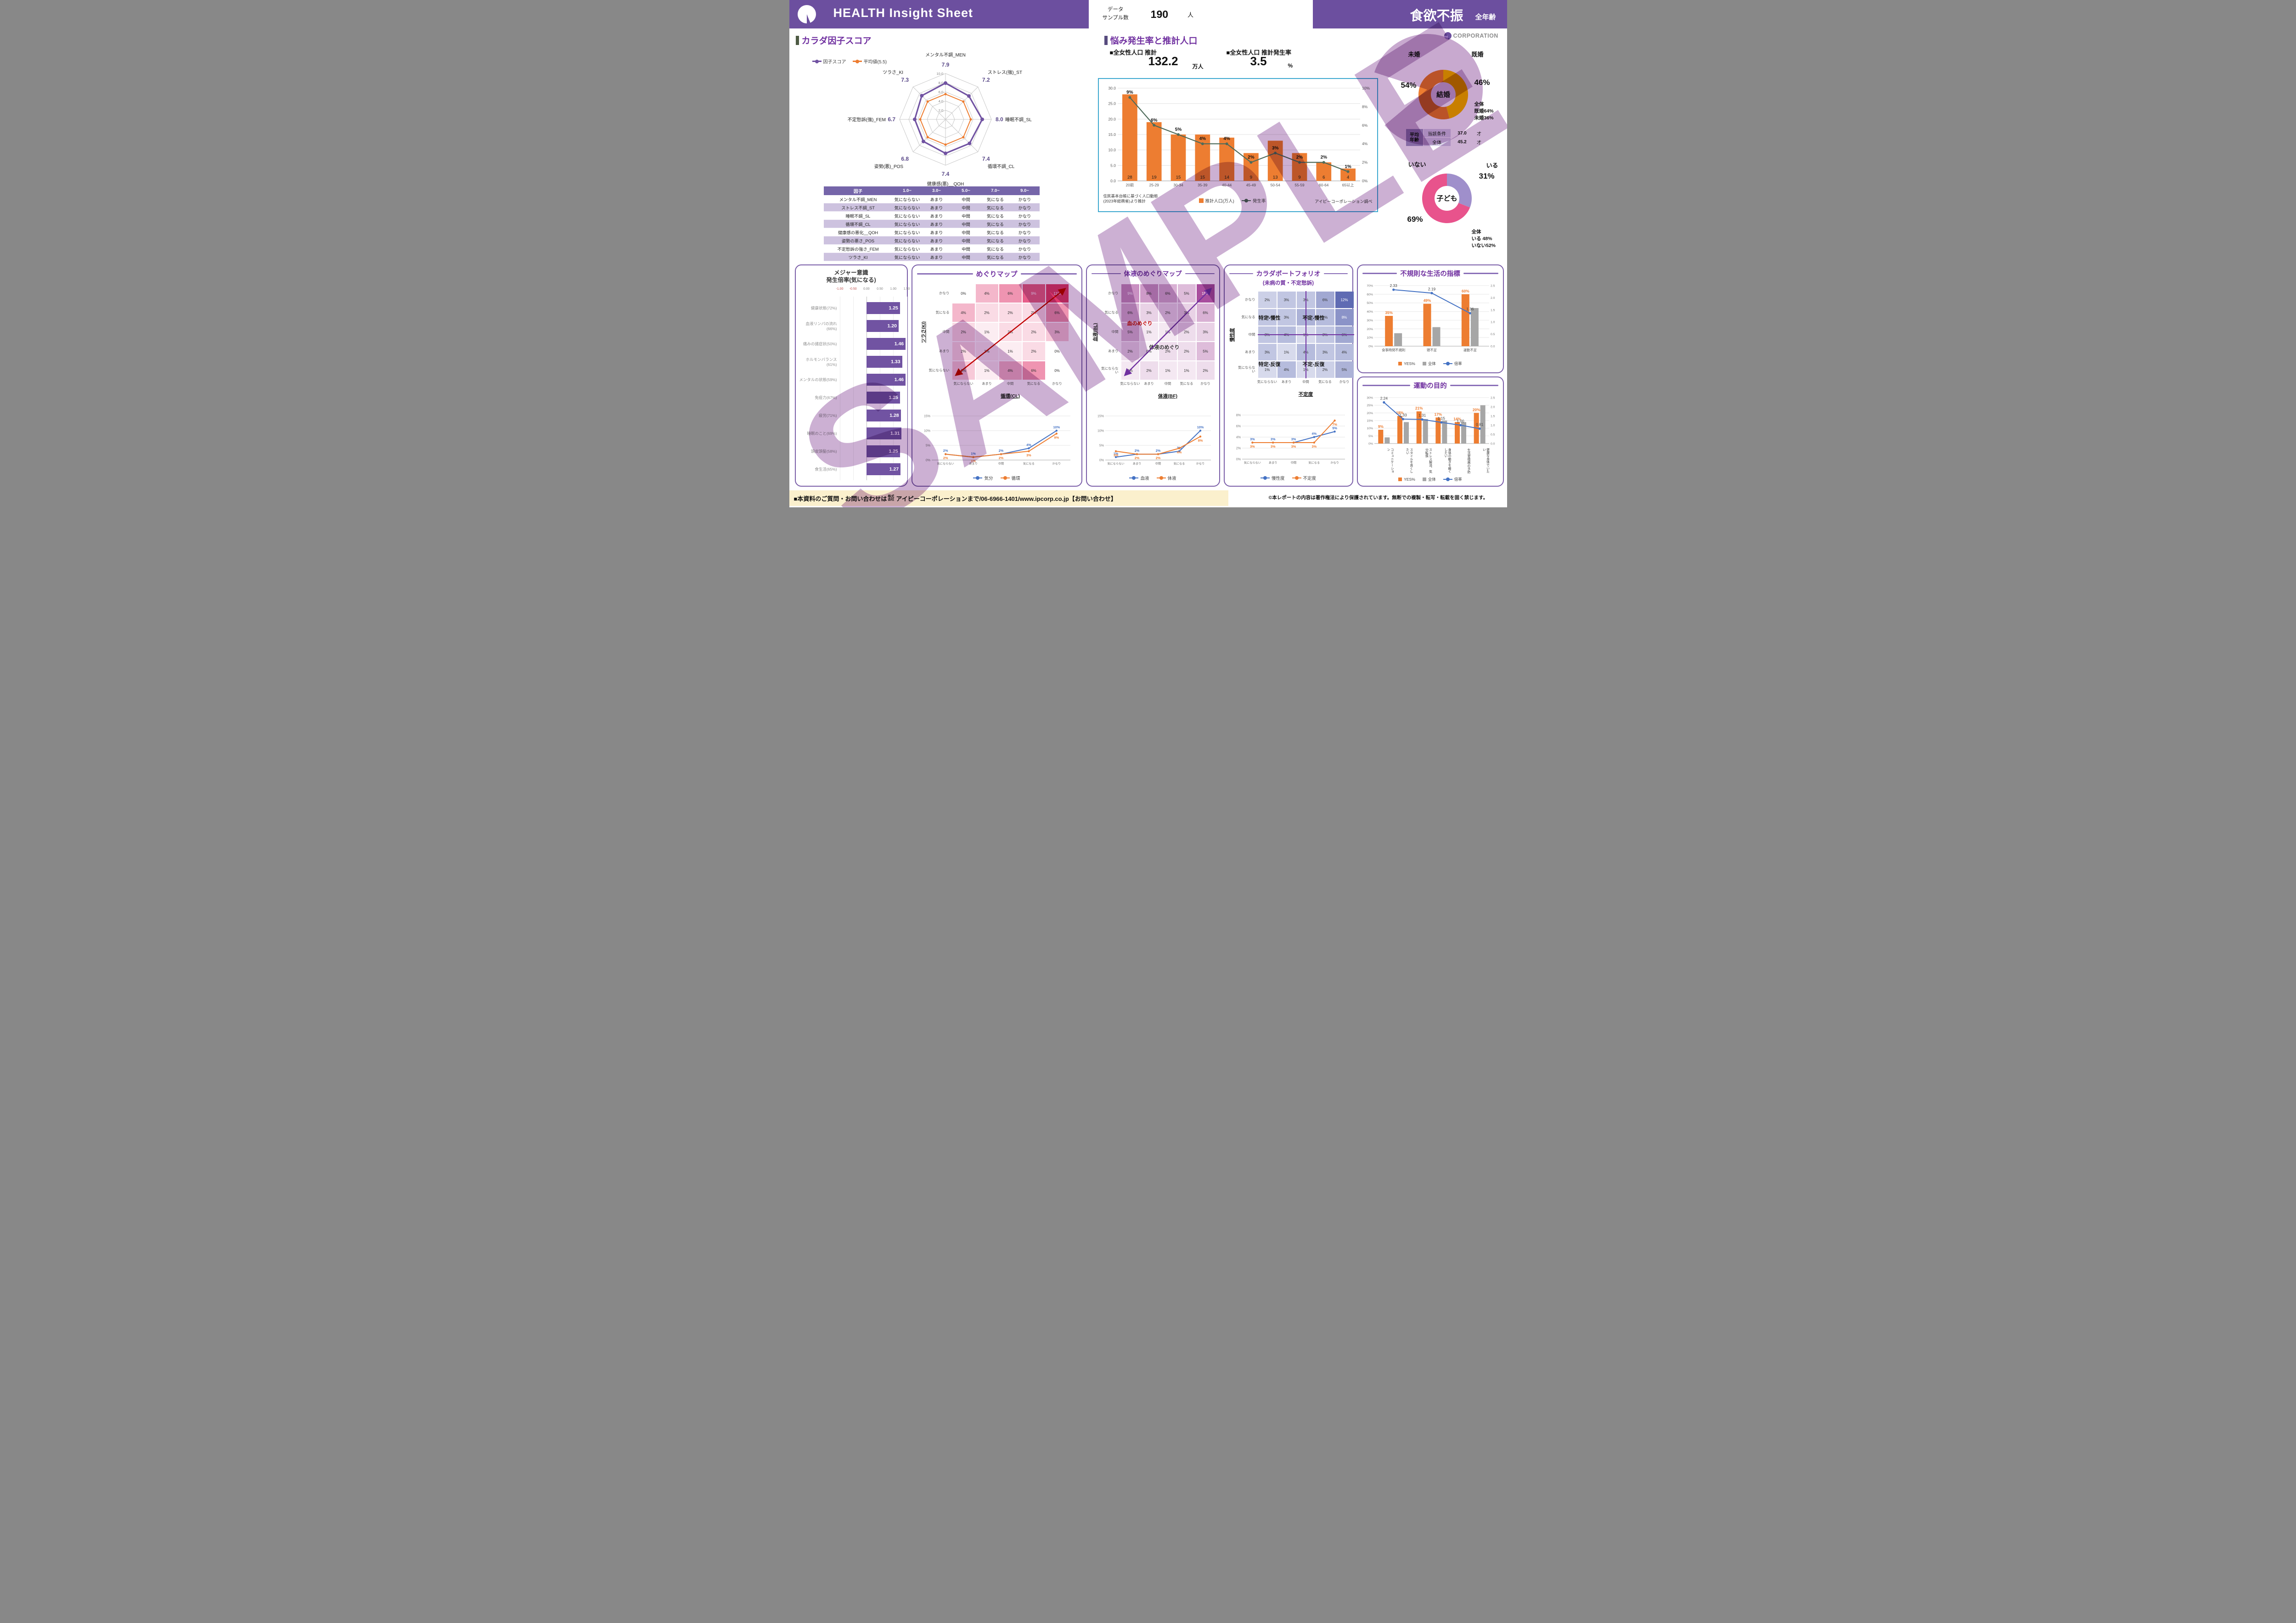 The width and height of the screenshot is (2296, 1623). What do you see at coordinates (1432, 350) in the screenshot?
I see `x-axis-label: 寝不足` at bounding box center [1432, 350].